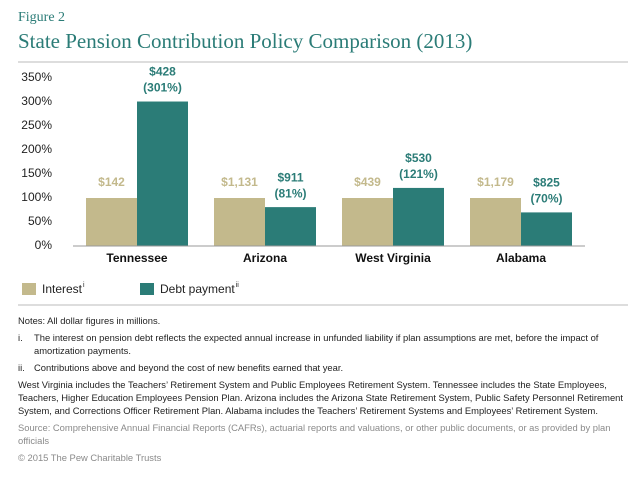 Image resolution: width=642 pixels, height=500 pixels. I want to click on x-tick-label: Tennessee, so click(136, 258).